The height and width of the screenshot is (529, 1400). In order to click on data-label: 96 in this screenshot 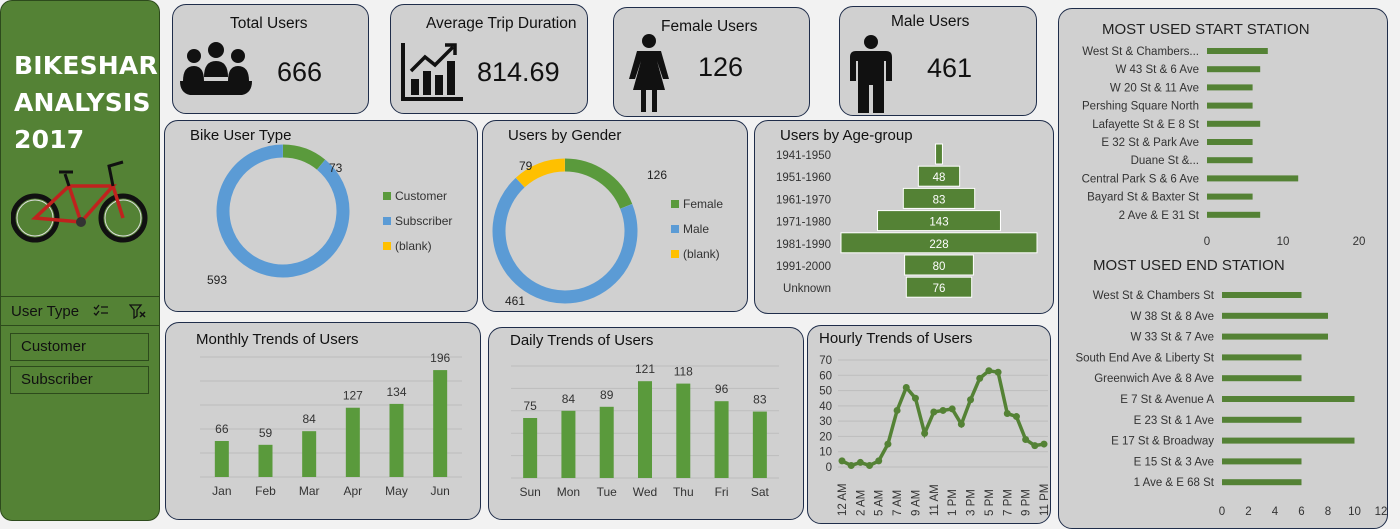, I will do `click(722, 389)`.